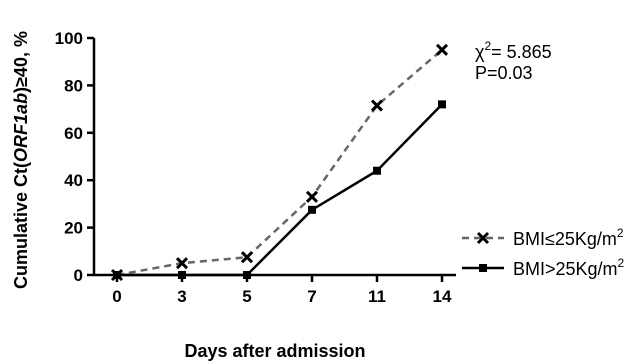 Image resolution: width=644 pixels, height=364 pixels. Describe the element at coordinates (73, 180) in the screenshot. I see `y-tick-label: 40` at that location.